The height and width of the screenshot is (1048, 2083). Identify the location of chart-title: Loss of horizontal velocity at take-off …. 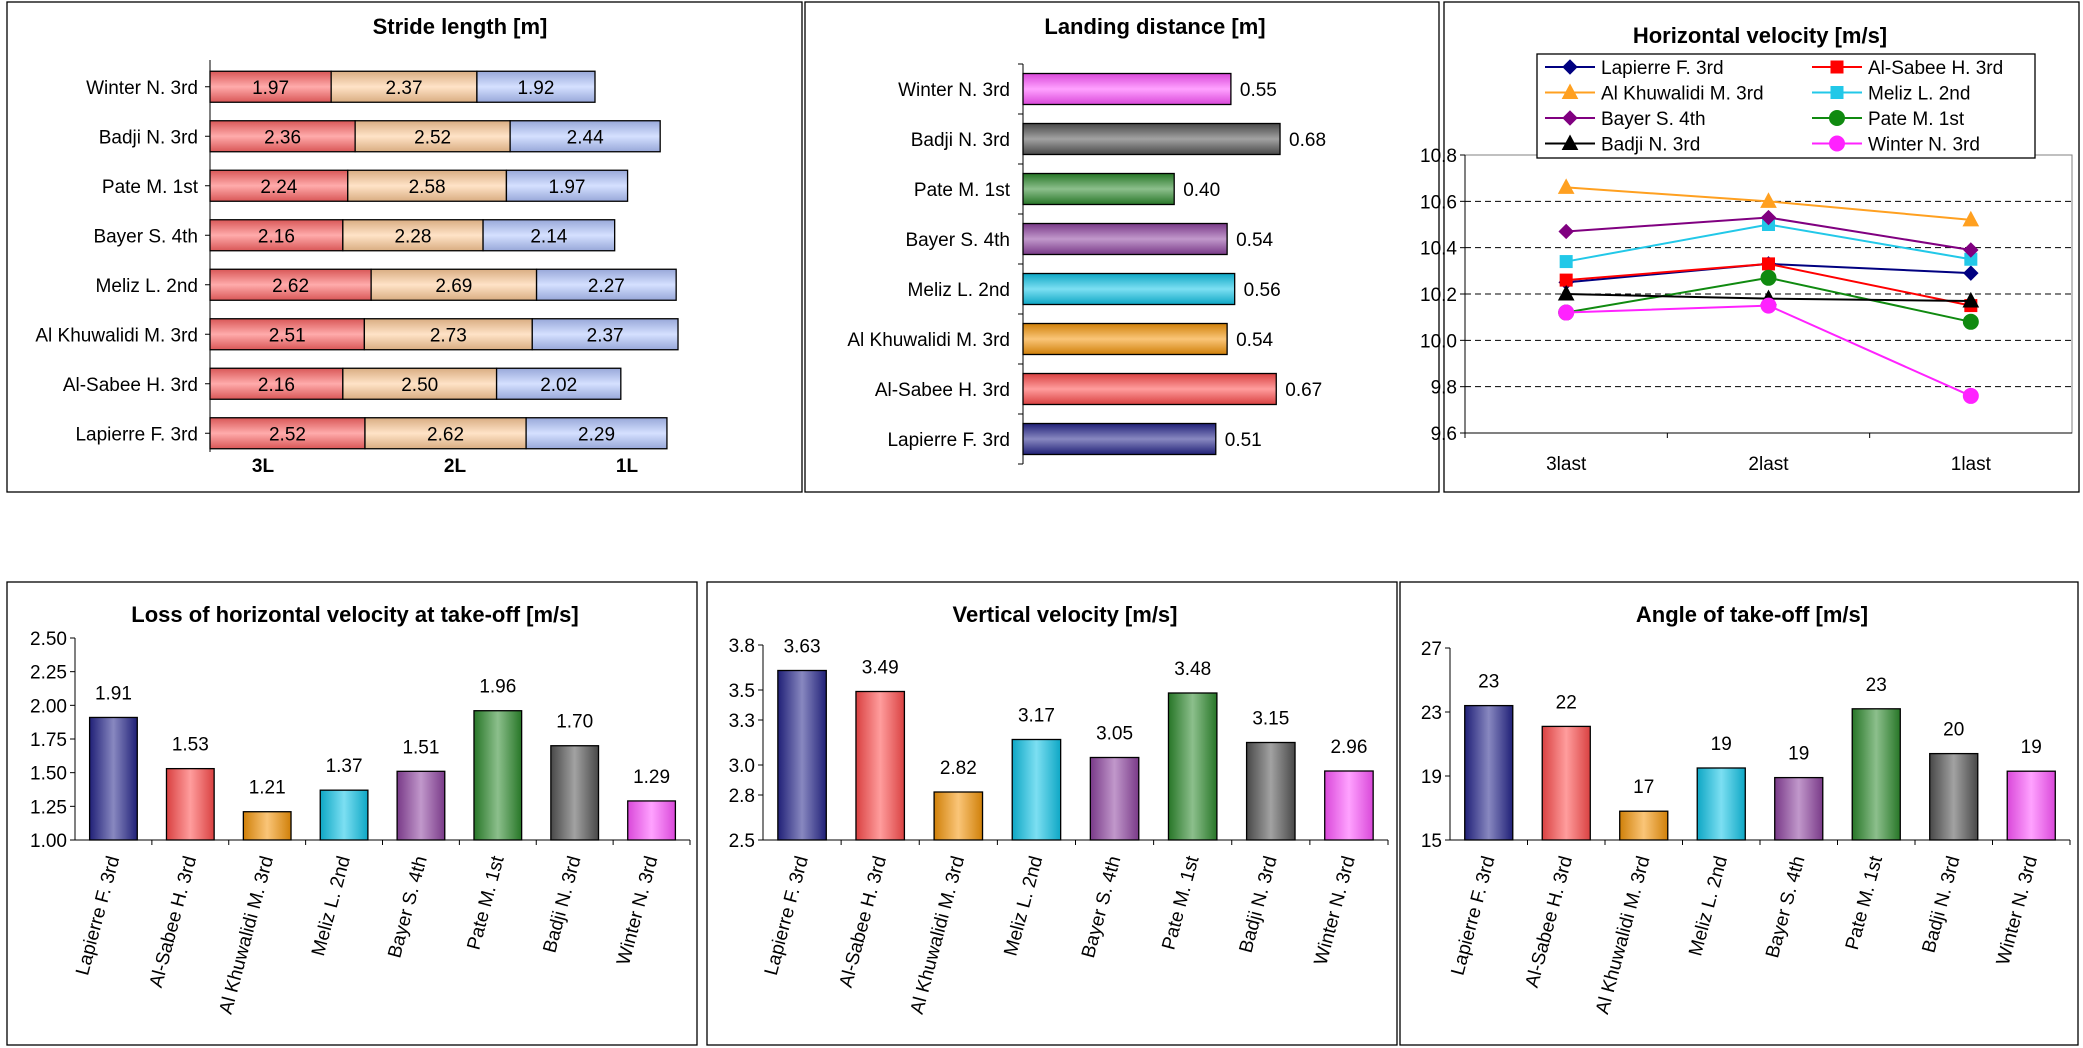
(354, 614).